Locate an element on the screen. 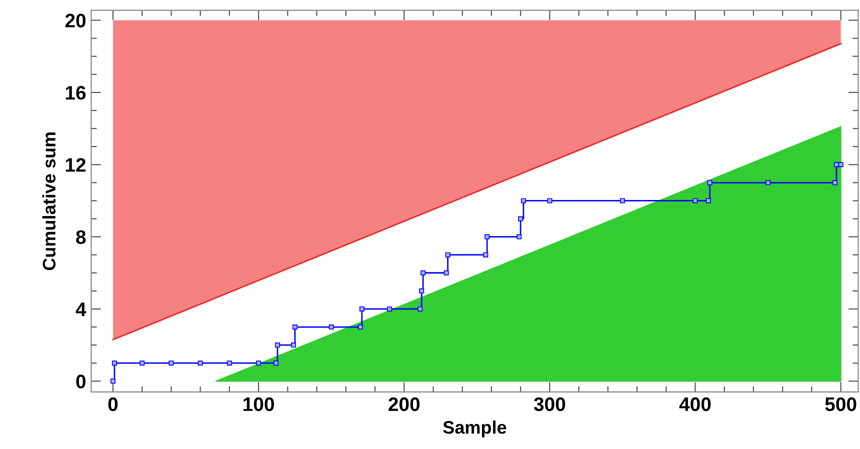 This screenshot has height=449, width=860. x-tick-label: 0 is located at coordinates (113, 404).